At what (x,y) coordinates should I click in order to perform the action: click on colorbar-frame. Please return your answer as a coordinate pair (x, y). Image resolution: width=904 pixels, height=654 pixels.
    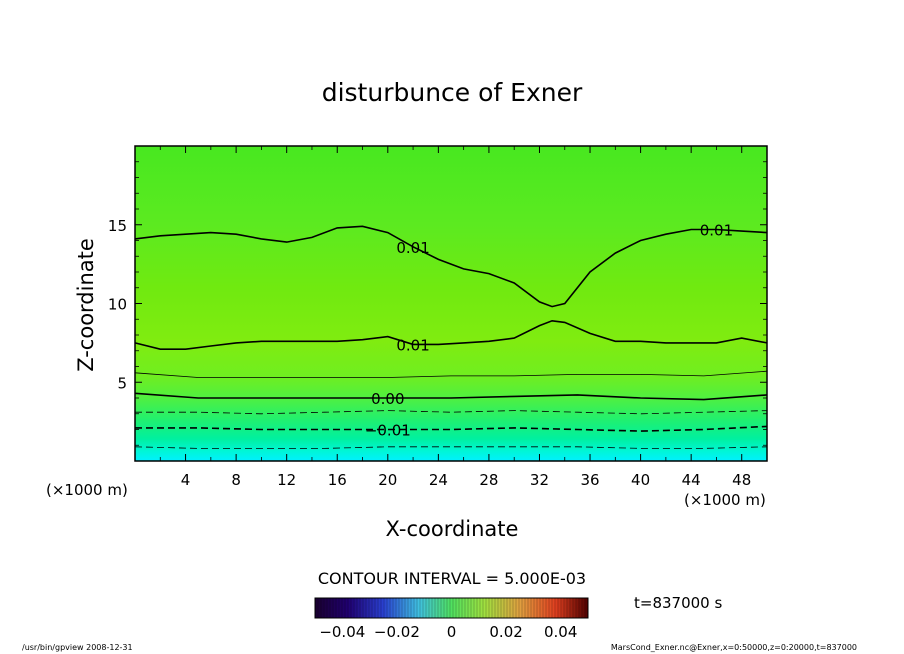
    Looking at the image, I should click on (451, 608).